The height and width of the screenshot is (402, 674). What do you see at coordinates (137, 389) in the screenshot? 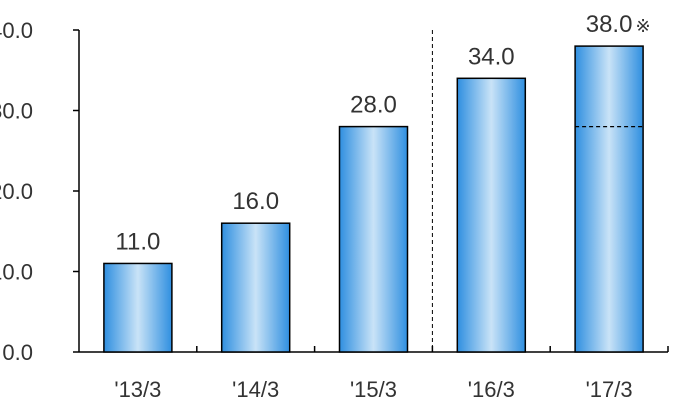
I see `x-tick-label: '13/3` at bounding box center [137, 389].